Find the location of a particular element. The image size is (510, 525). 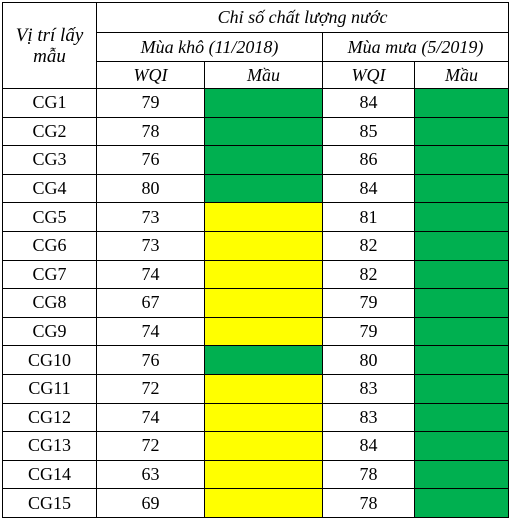

wet-color-header: Mầu is located at coordinates (461, 75).